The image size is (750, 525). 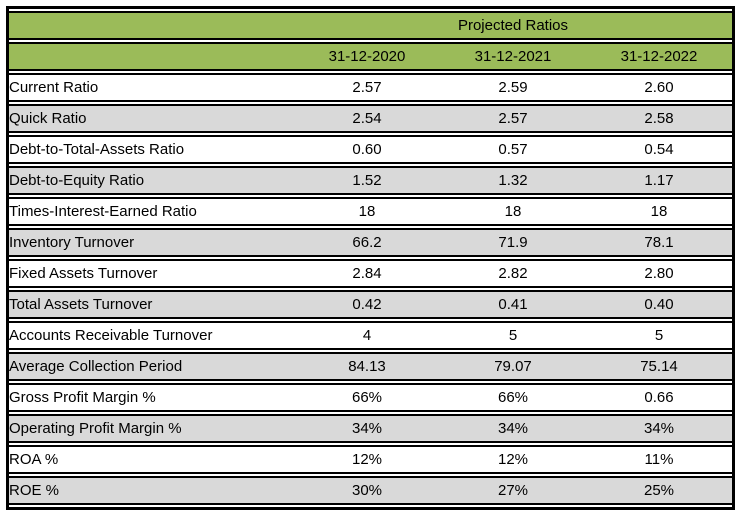 What do you see at coordinates (151, 428) in the screenshot?
I see `row-label: Operating Profit Margin %` at bounding box center [151, 428].